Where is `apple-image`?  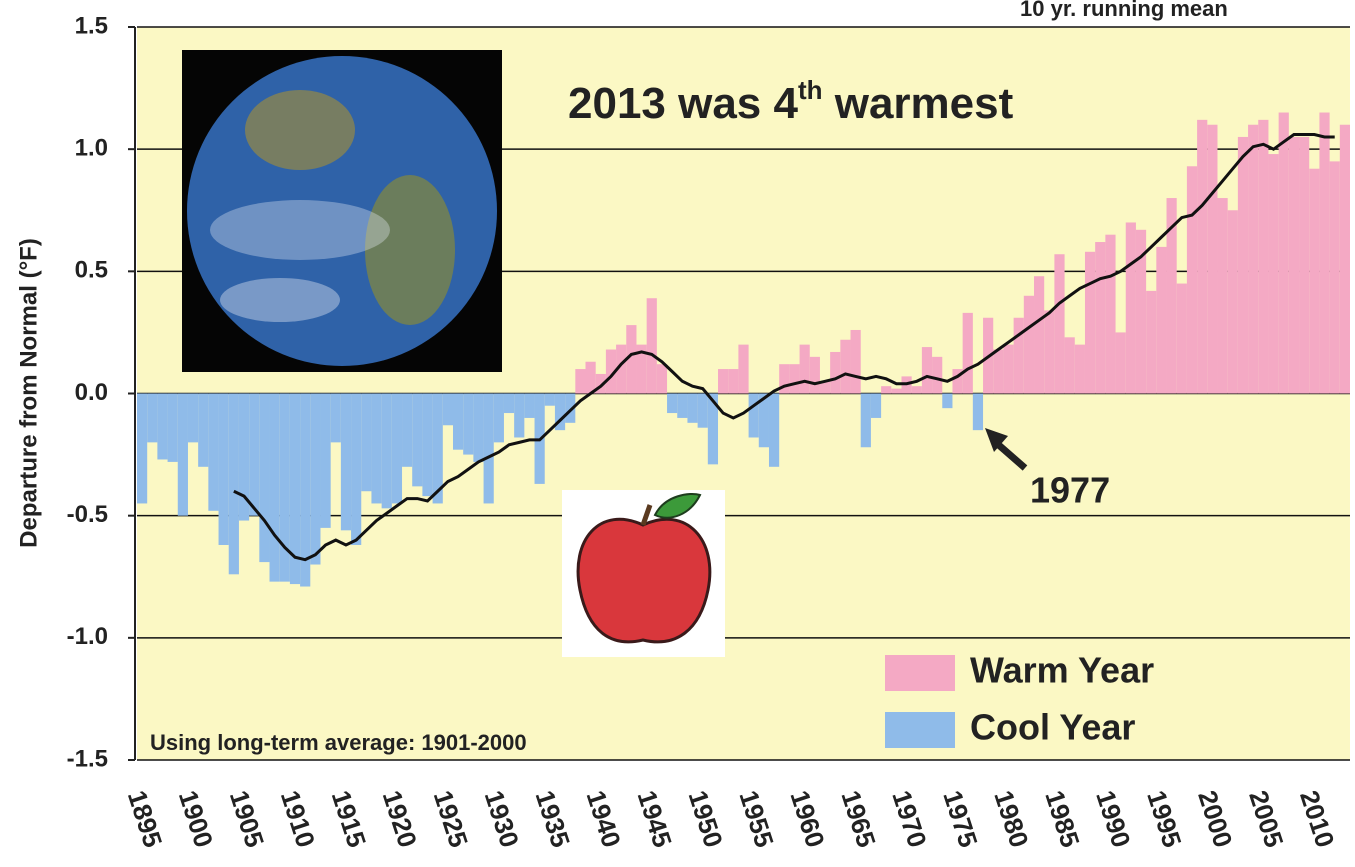 apple-image is located at coordinates (643, 573).